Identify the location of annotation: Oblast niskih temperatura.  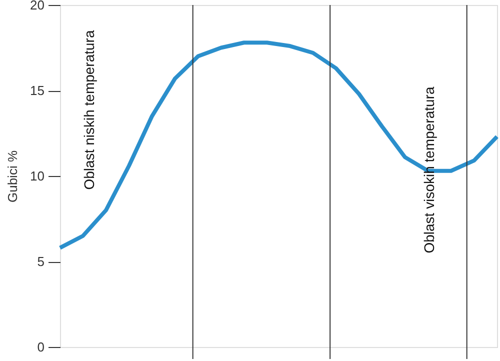
(89, 110).